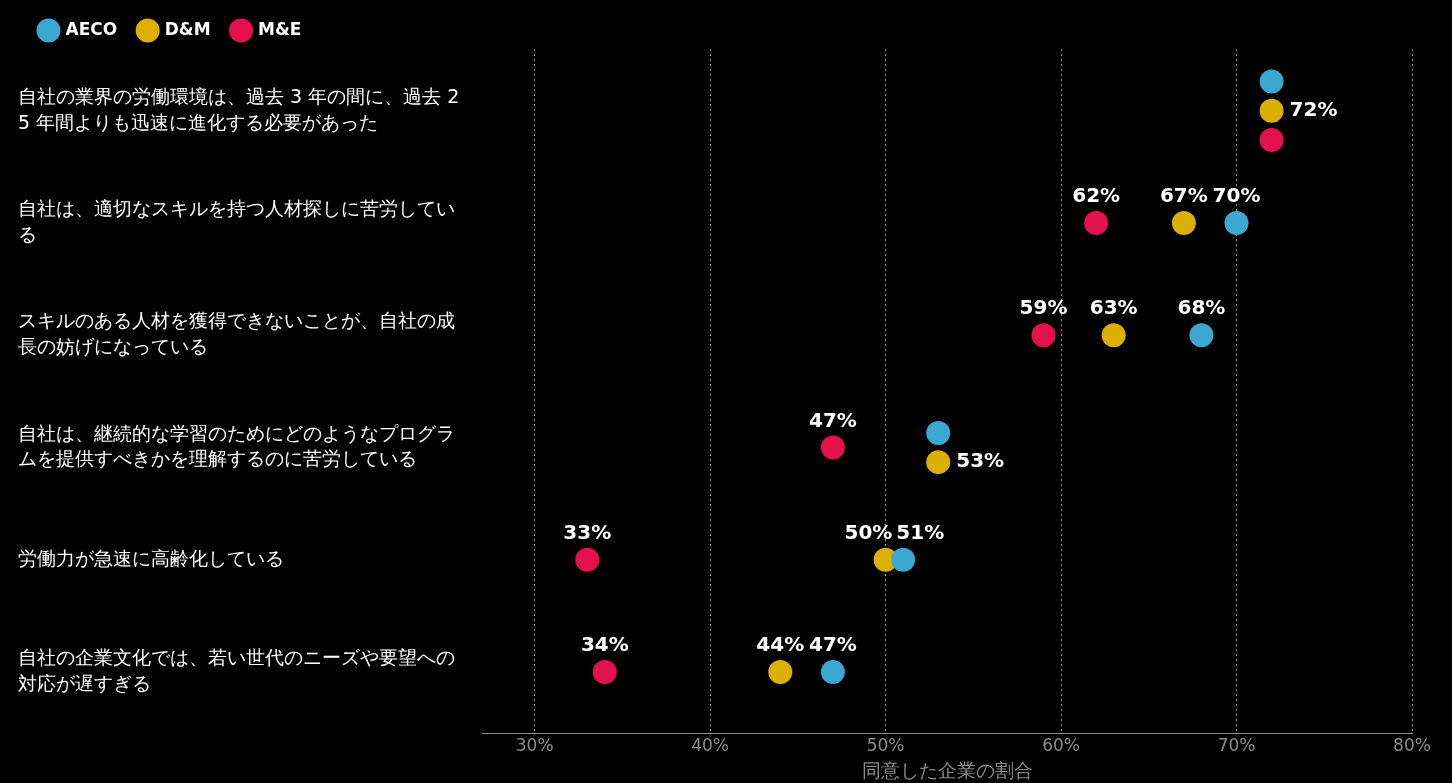 This screenshot has width=1452, height=783. I want to click on data-label: 33%, so click(587, 532).